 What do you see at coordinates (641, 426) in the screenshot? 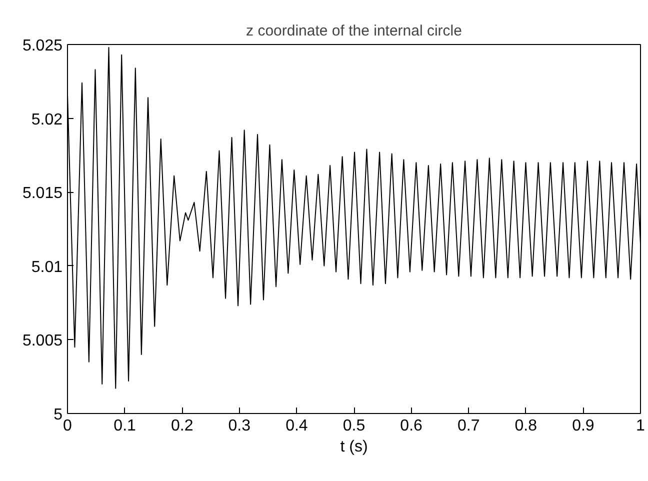
I see `x-tick-label: 1` at bounding box center [641, 426].